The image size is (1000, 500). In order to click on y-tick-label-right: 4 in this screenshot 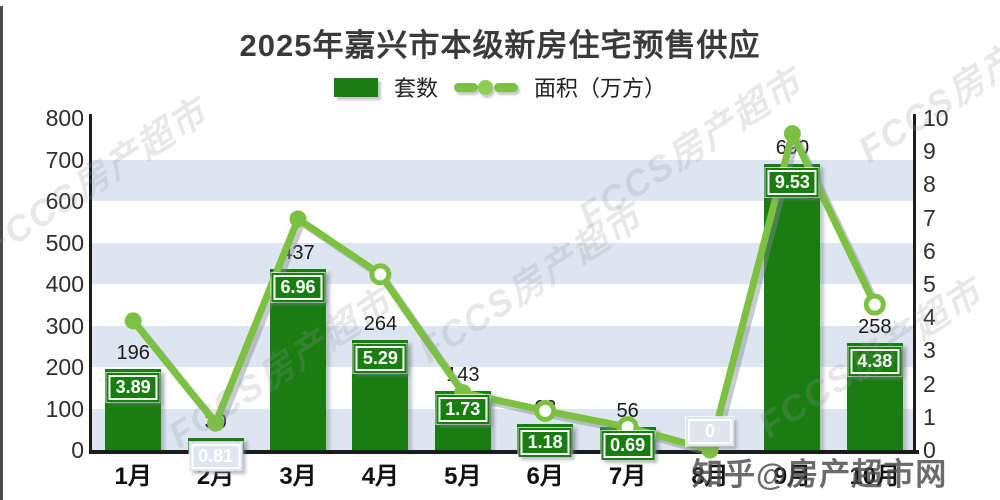, I will do `click(929, 317)`.